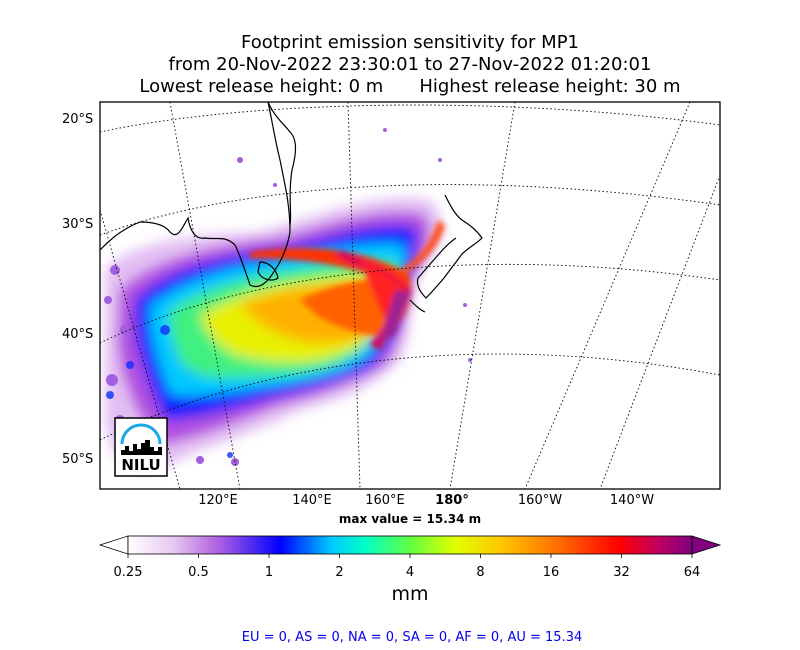  Describe the element at coordinates (78, 224) in the screenshot. I see `lat-label-30s: 30°S` at that location.